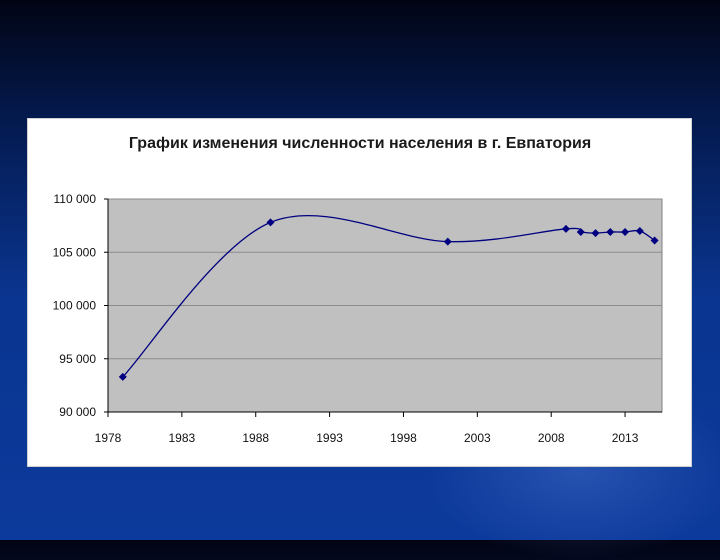 The image size is (720, 560). Describe the element at coordinates (329, 438) in the screenshot. I see `x-tick-label: 1993` at that location.